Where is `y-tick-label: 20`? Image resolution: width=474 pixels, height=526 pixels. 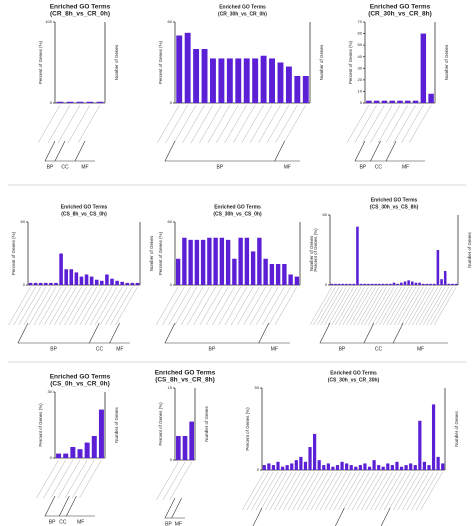
y-tick-label: 20 is located at coordinates (360, 79).